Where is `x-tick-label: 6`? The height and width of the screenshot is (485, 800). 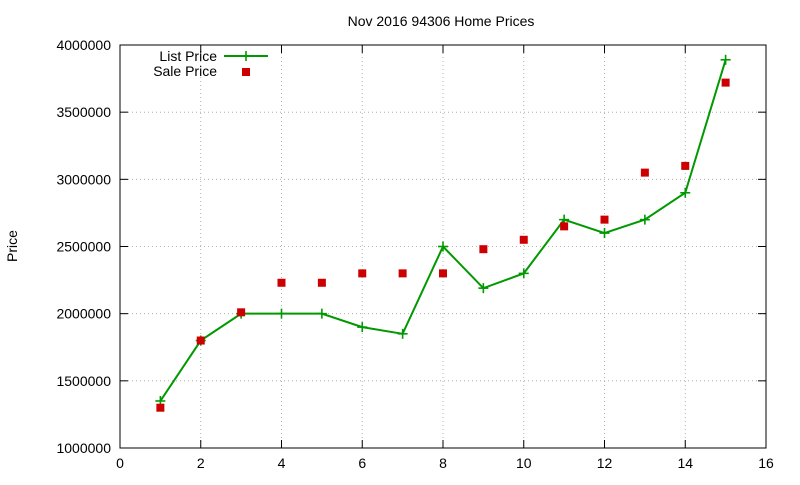
x-tick-label: 6 is located at coordinates (362, 463).